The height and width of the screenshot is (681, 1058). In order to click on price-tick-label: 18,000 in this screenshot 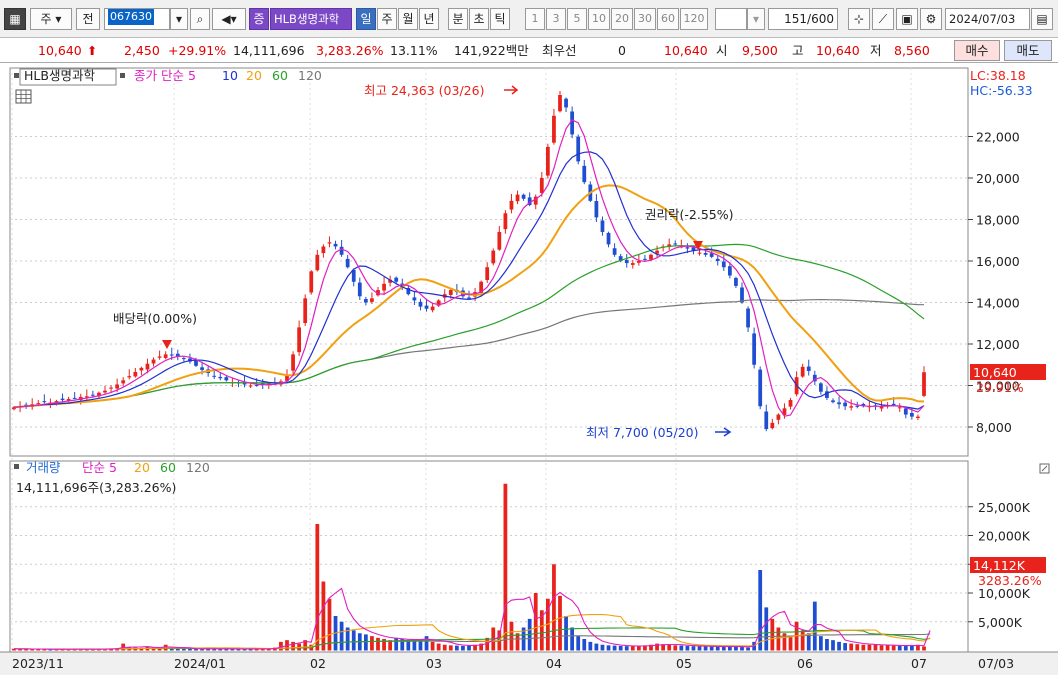, I will do `click(998, 220)`.